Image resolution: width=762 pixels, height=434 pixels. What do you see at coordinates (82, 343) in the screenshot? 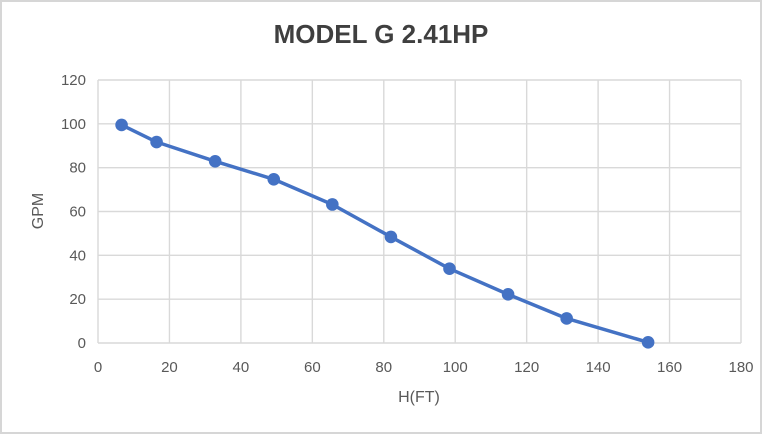
I see `y-tick-label: 0` at bounding box center [82, 343].